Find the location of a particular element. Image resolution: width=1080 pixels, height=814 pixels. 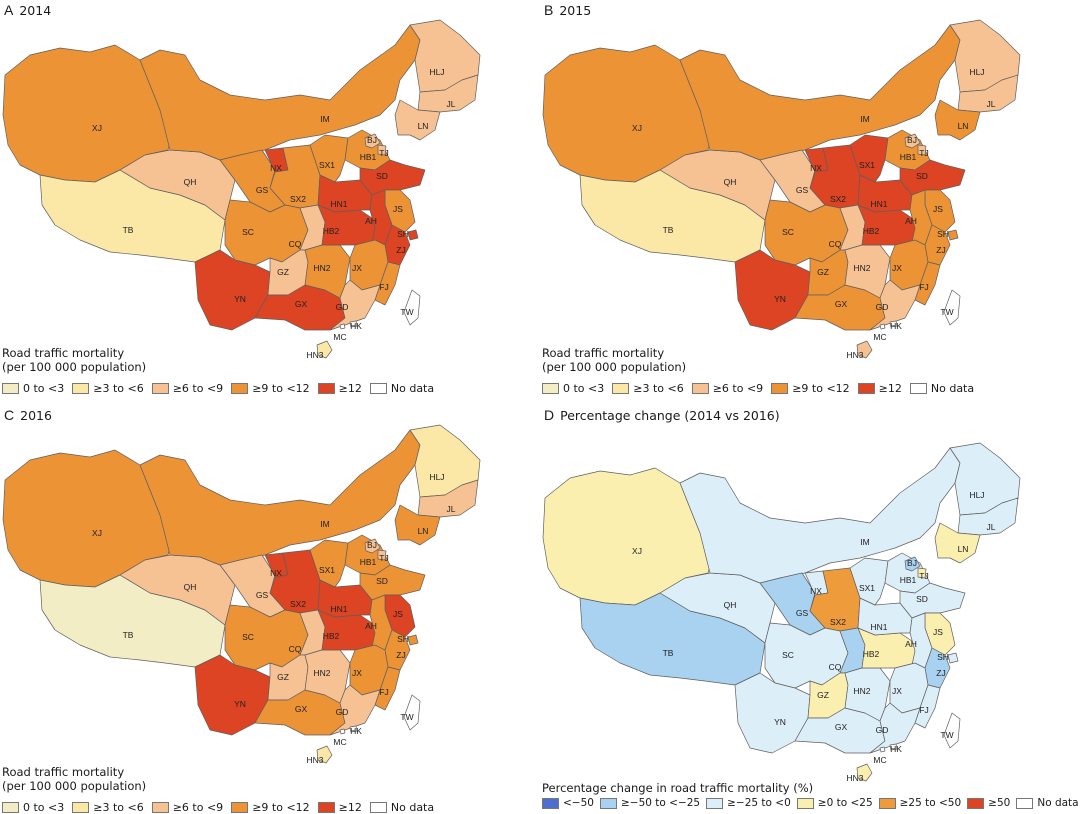

legend-item: ≥9 to <12 is located at coordinates (270, 388).